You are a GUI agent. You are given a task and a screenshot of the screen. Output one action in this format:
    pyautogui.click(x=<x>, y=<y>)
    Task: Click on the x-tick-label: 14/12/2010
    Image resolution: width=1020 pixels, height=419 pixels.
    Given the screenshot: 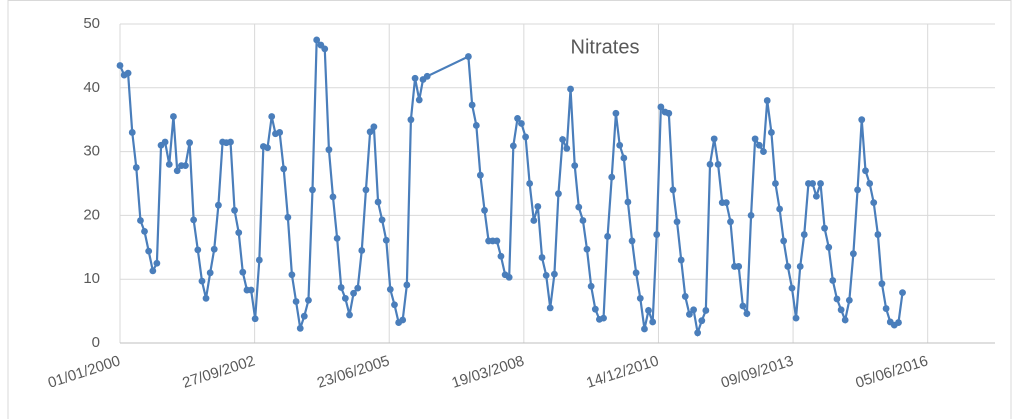 What is the action you would take?
    pyautogui.click(x=622, y=371)
    